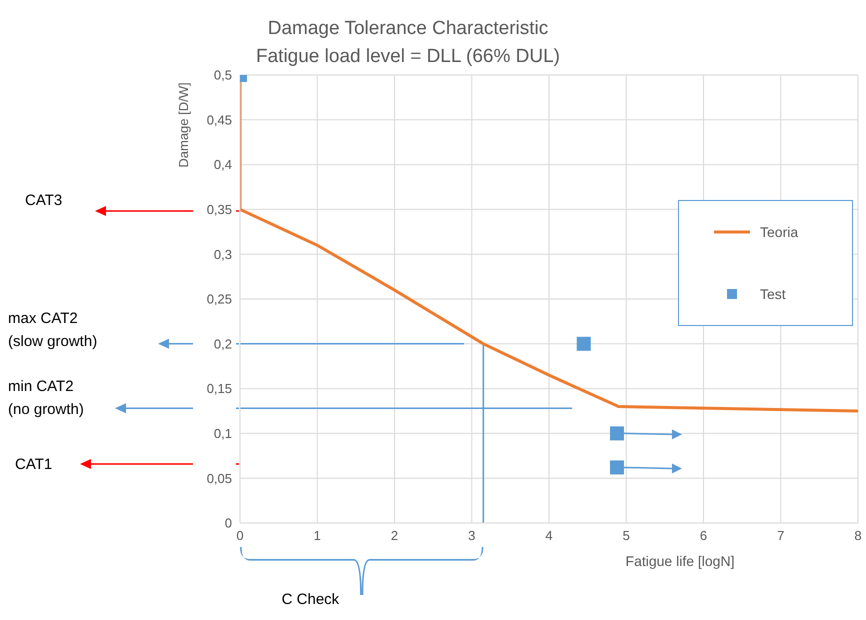  I want to click on x-tick-label: 8, so click(858, 536).